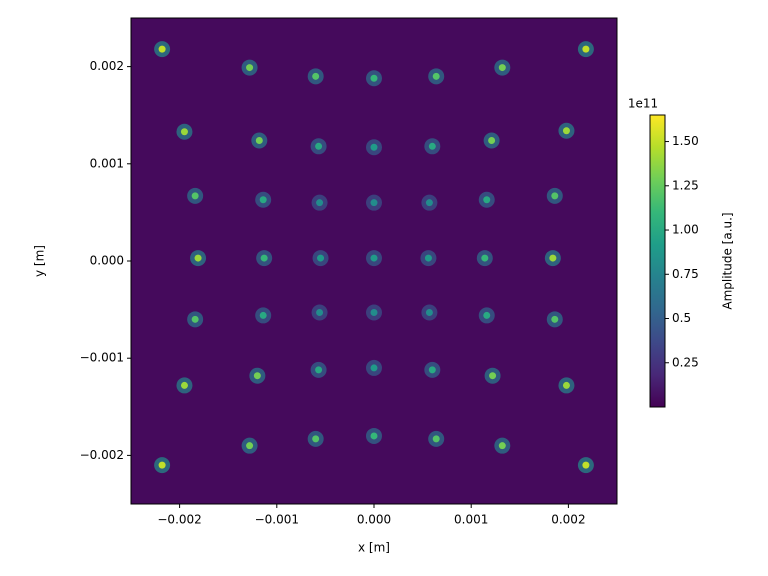  I want to click on y-tick-label: 0.000, so click(107, 261).